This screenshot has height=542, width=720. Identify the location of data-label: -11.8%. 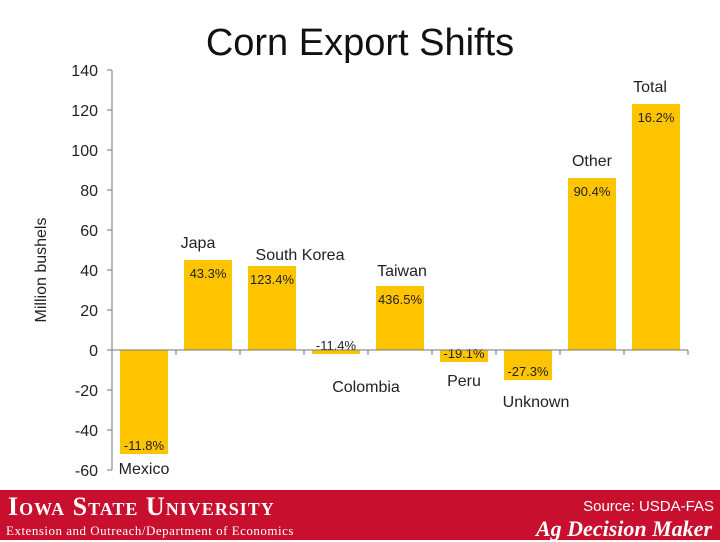
(144, 445).